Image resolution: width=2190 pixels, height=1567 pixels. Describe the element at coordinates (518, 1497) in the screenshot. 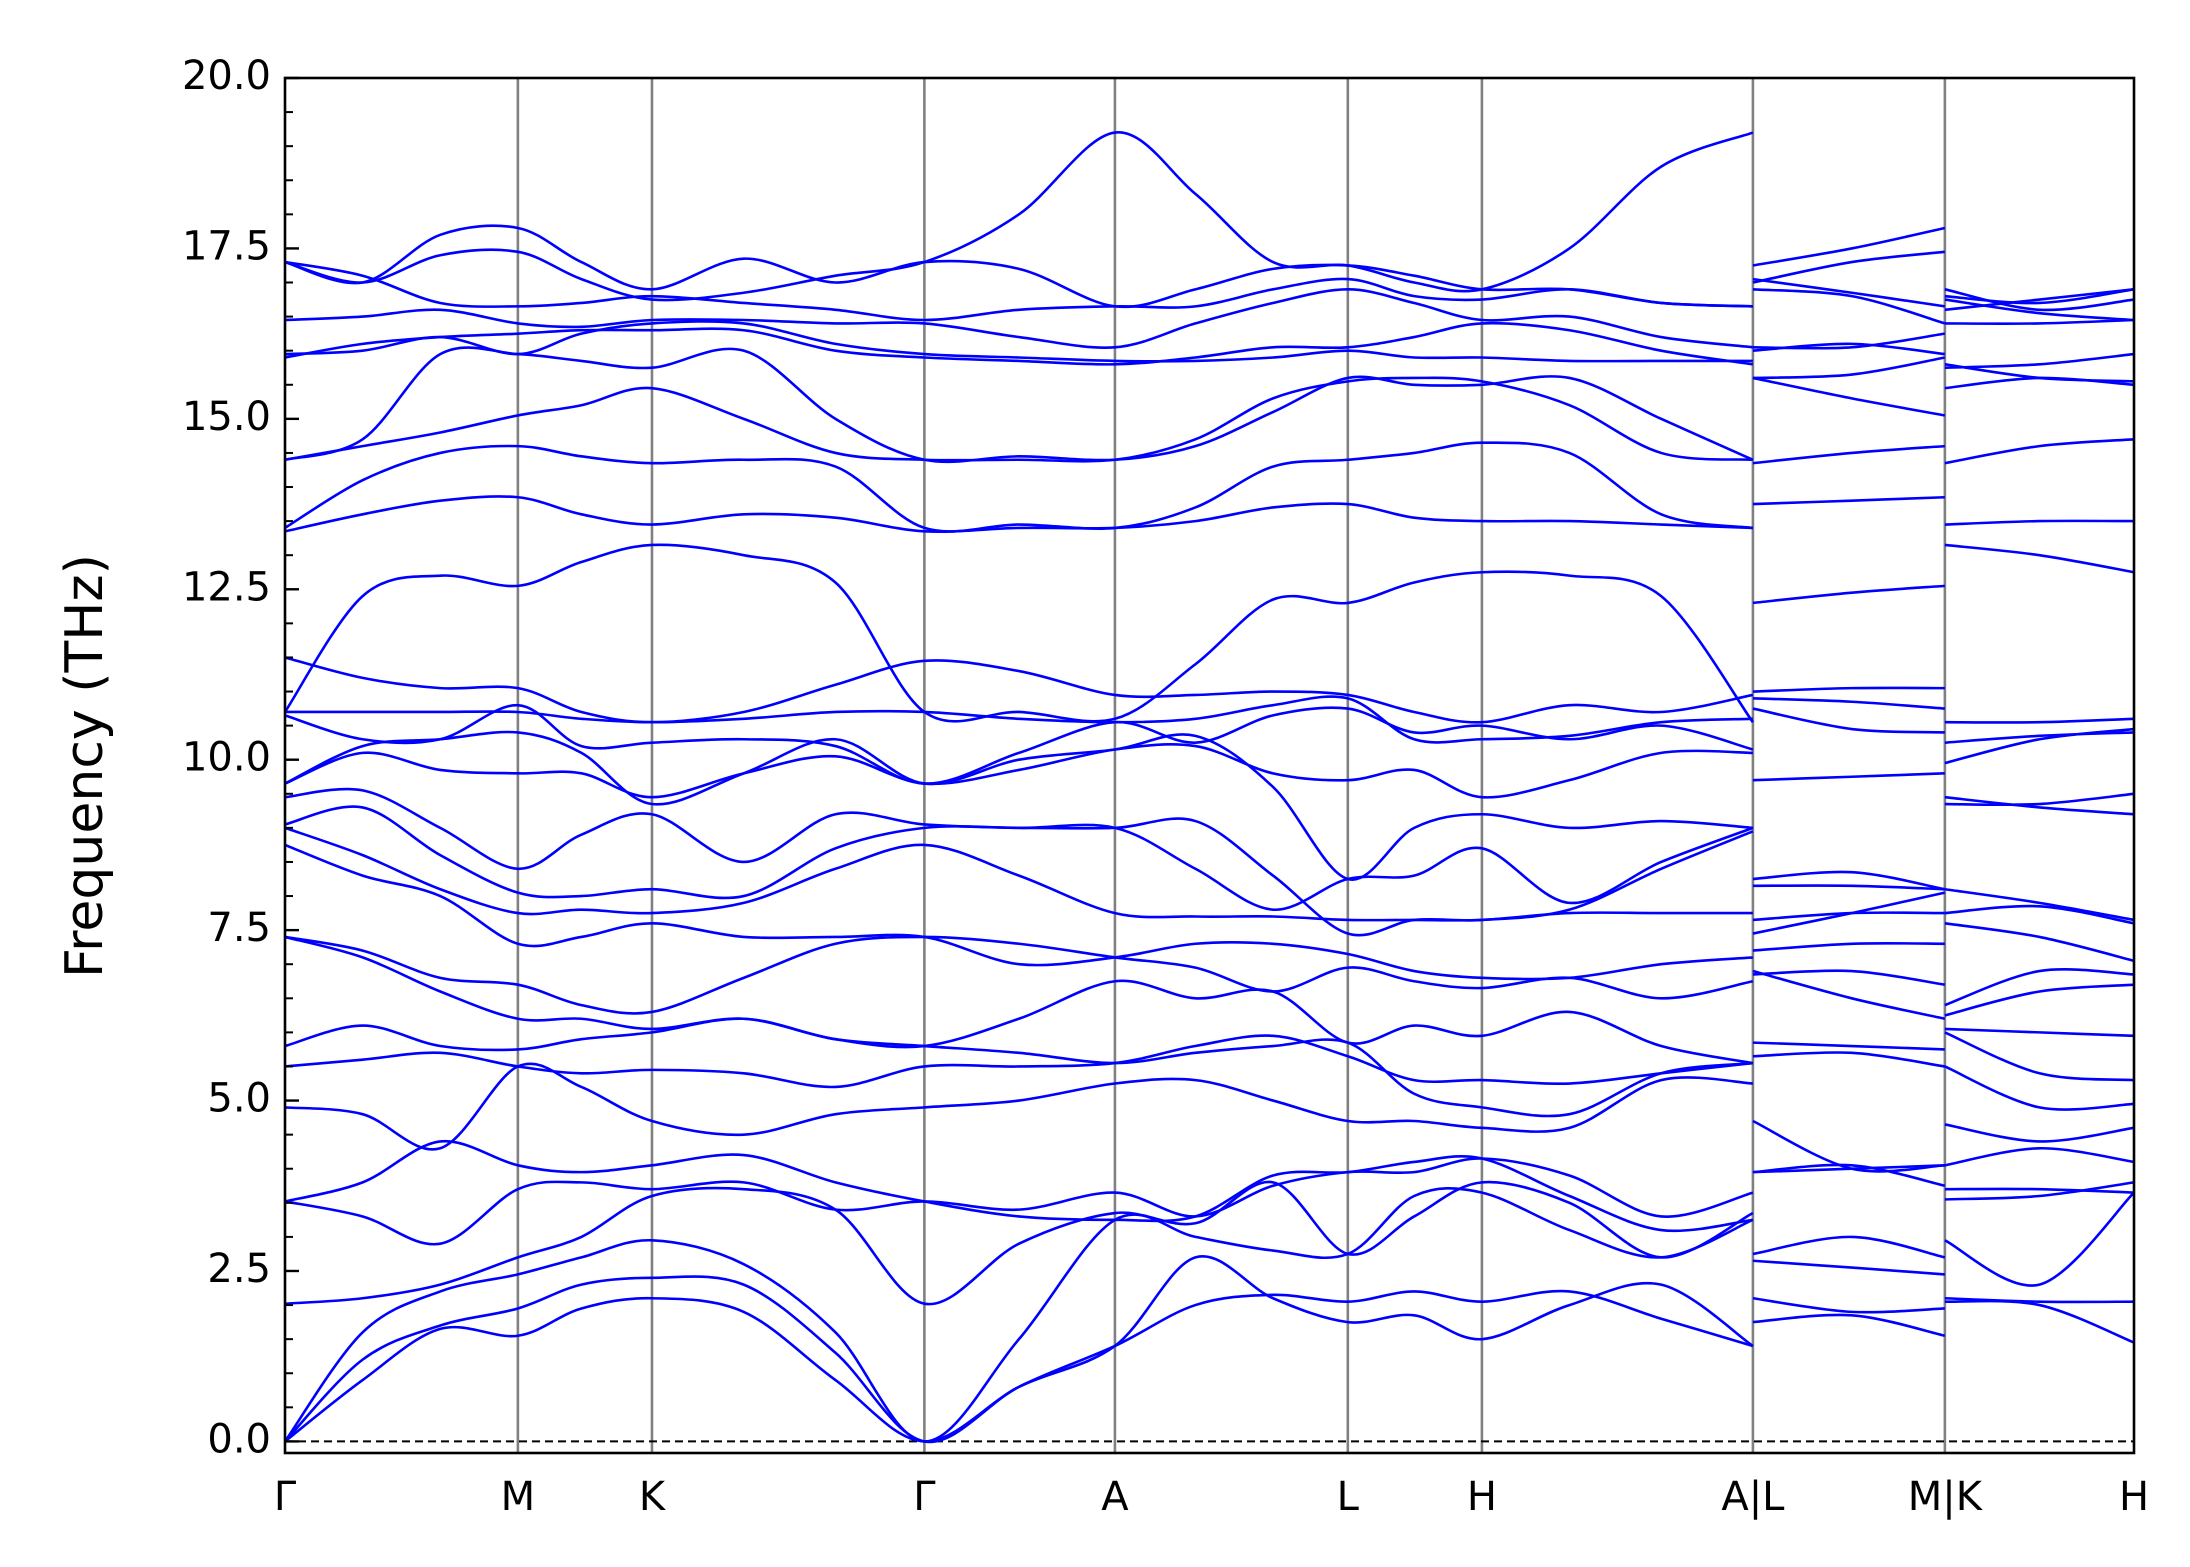

I see `x-tick-label: M` at that location.